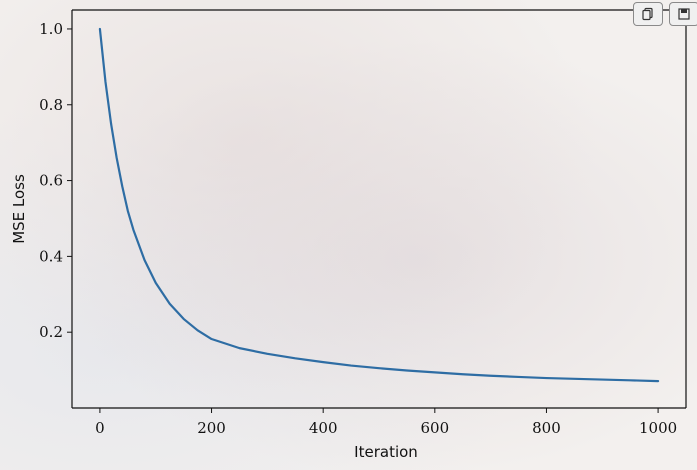  I want to click on y-tick-label: 0.2, so click(51, 332).